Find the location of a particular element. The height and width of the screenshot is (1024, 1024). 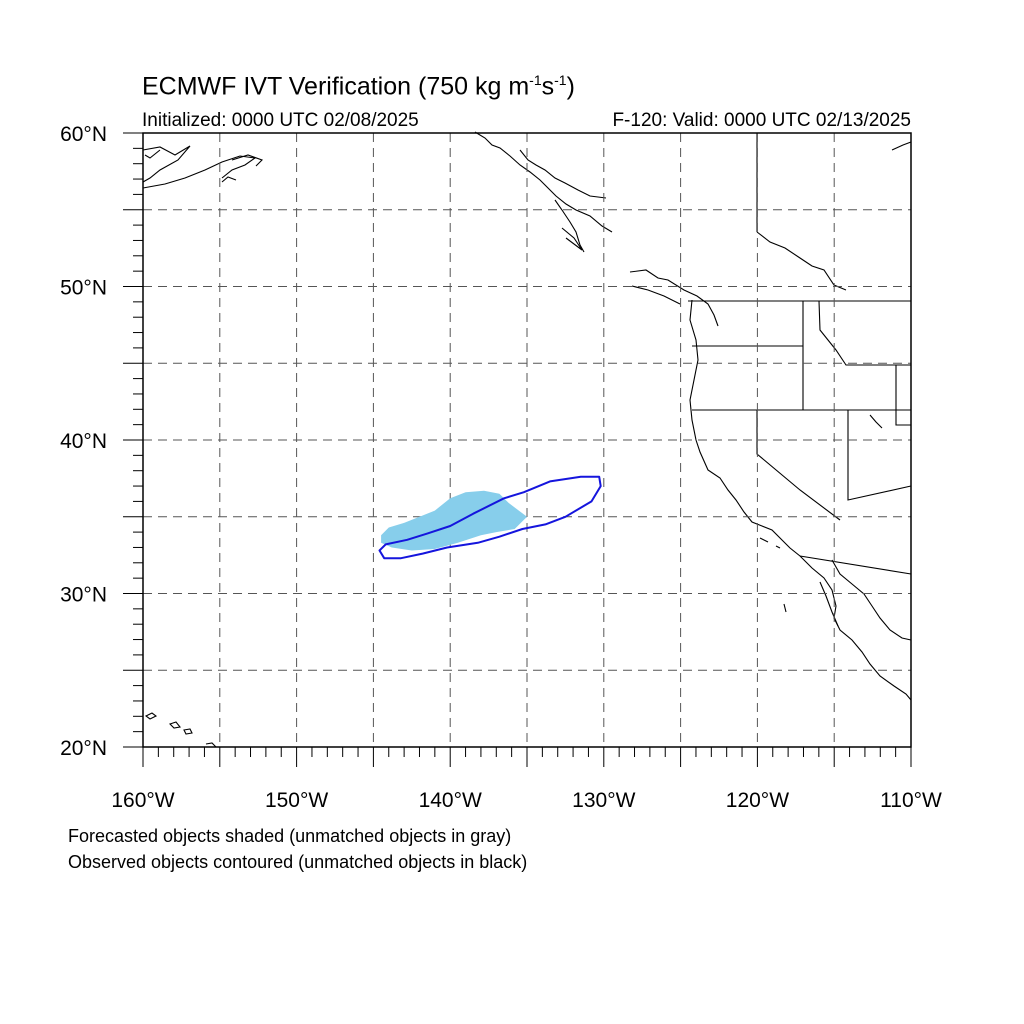

lon-label: 140°W is located at coordinates (450, 800).